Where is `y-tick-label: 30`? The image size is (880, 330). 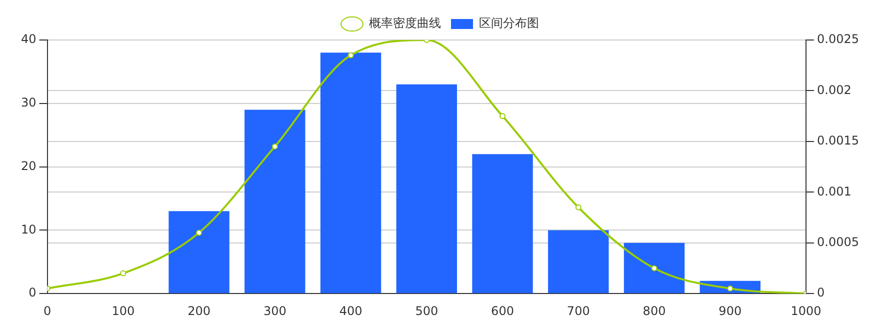
y-tick-label: 30 is located at coordinates (28, 103).